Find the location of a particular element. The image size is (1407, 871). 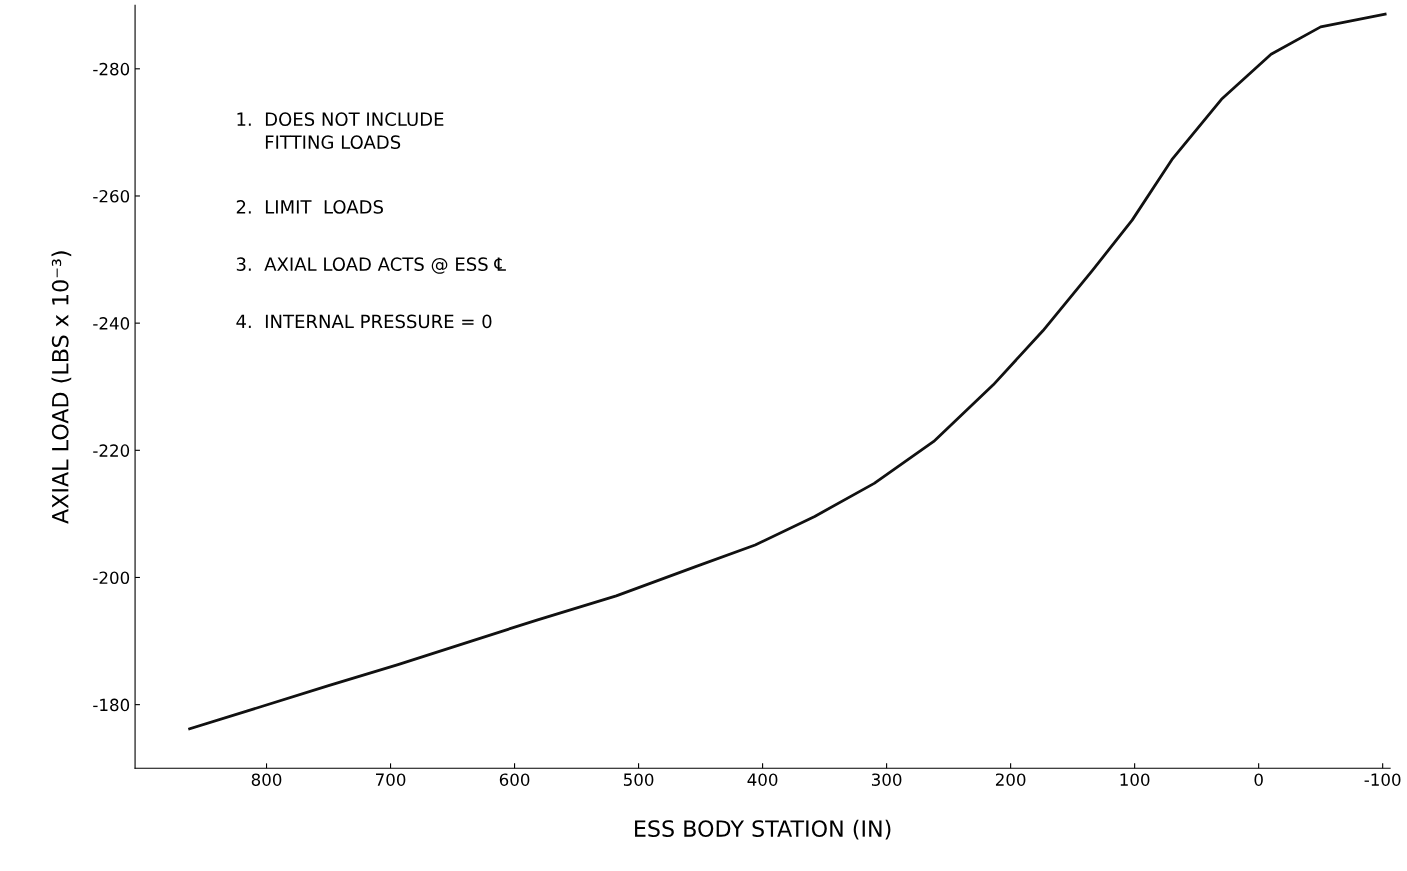

y-tick-label: -200 is located at coordinates (111, 578).